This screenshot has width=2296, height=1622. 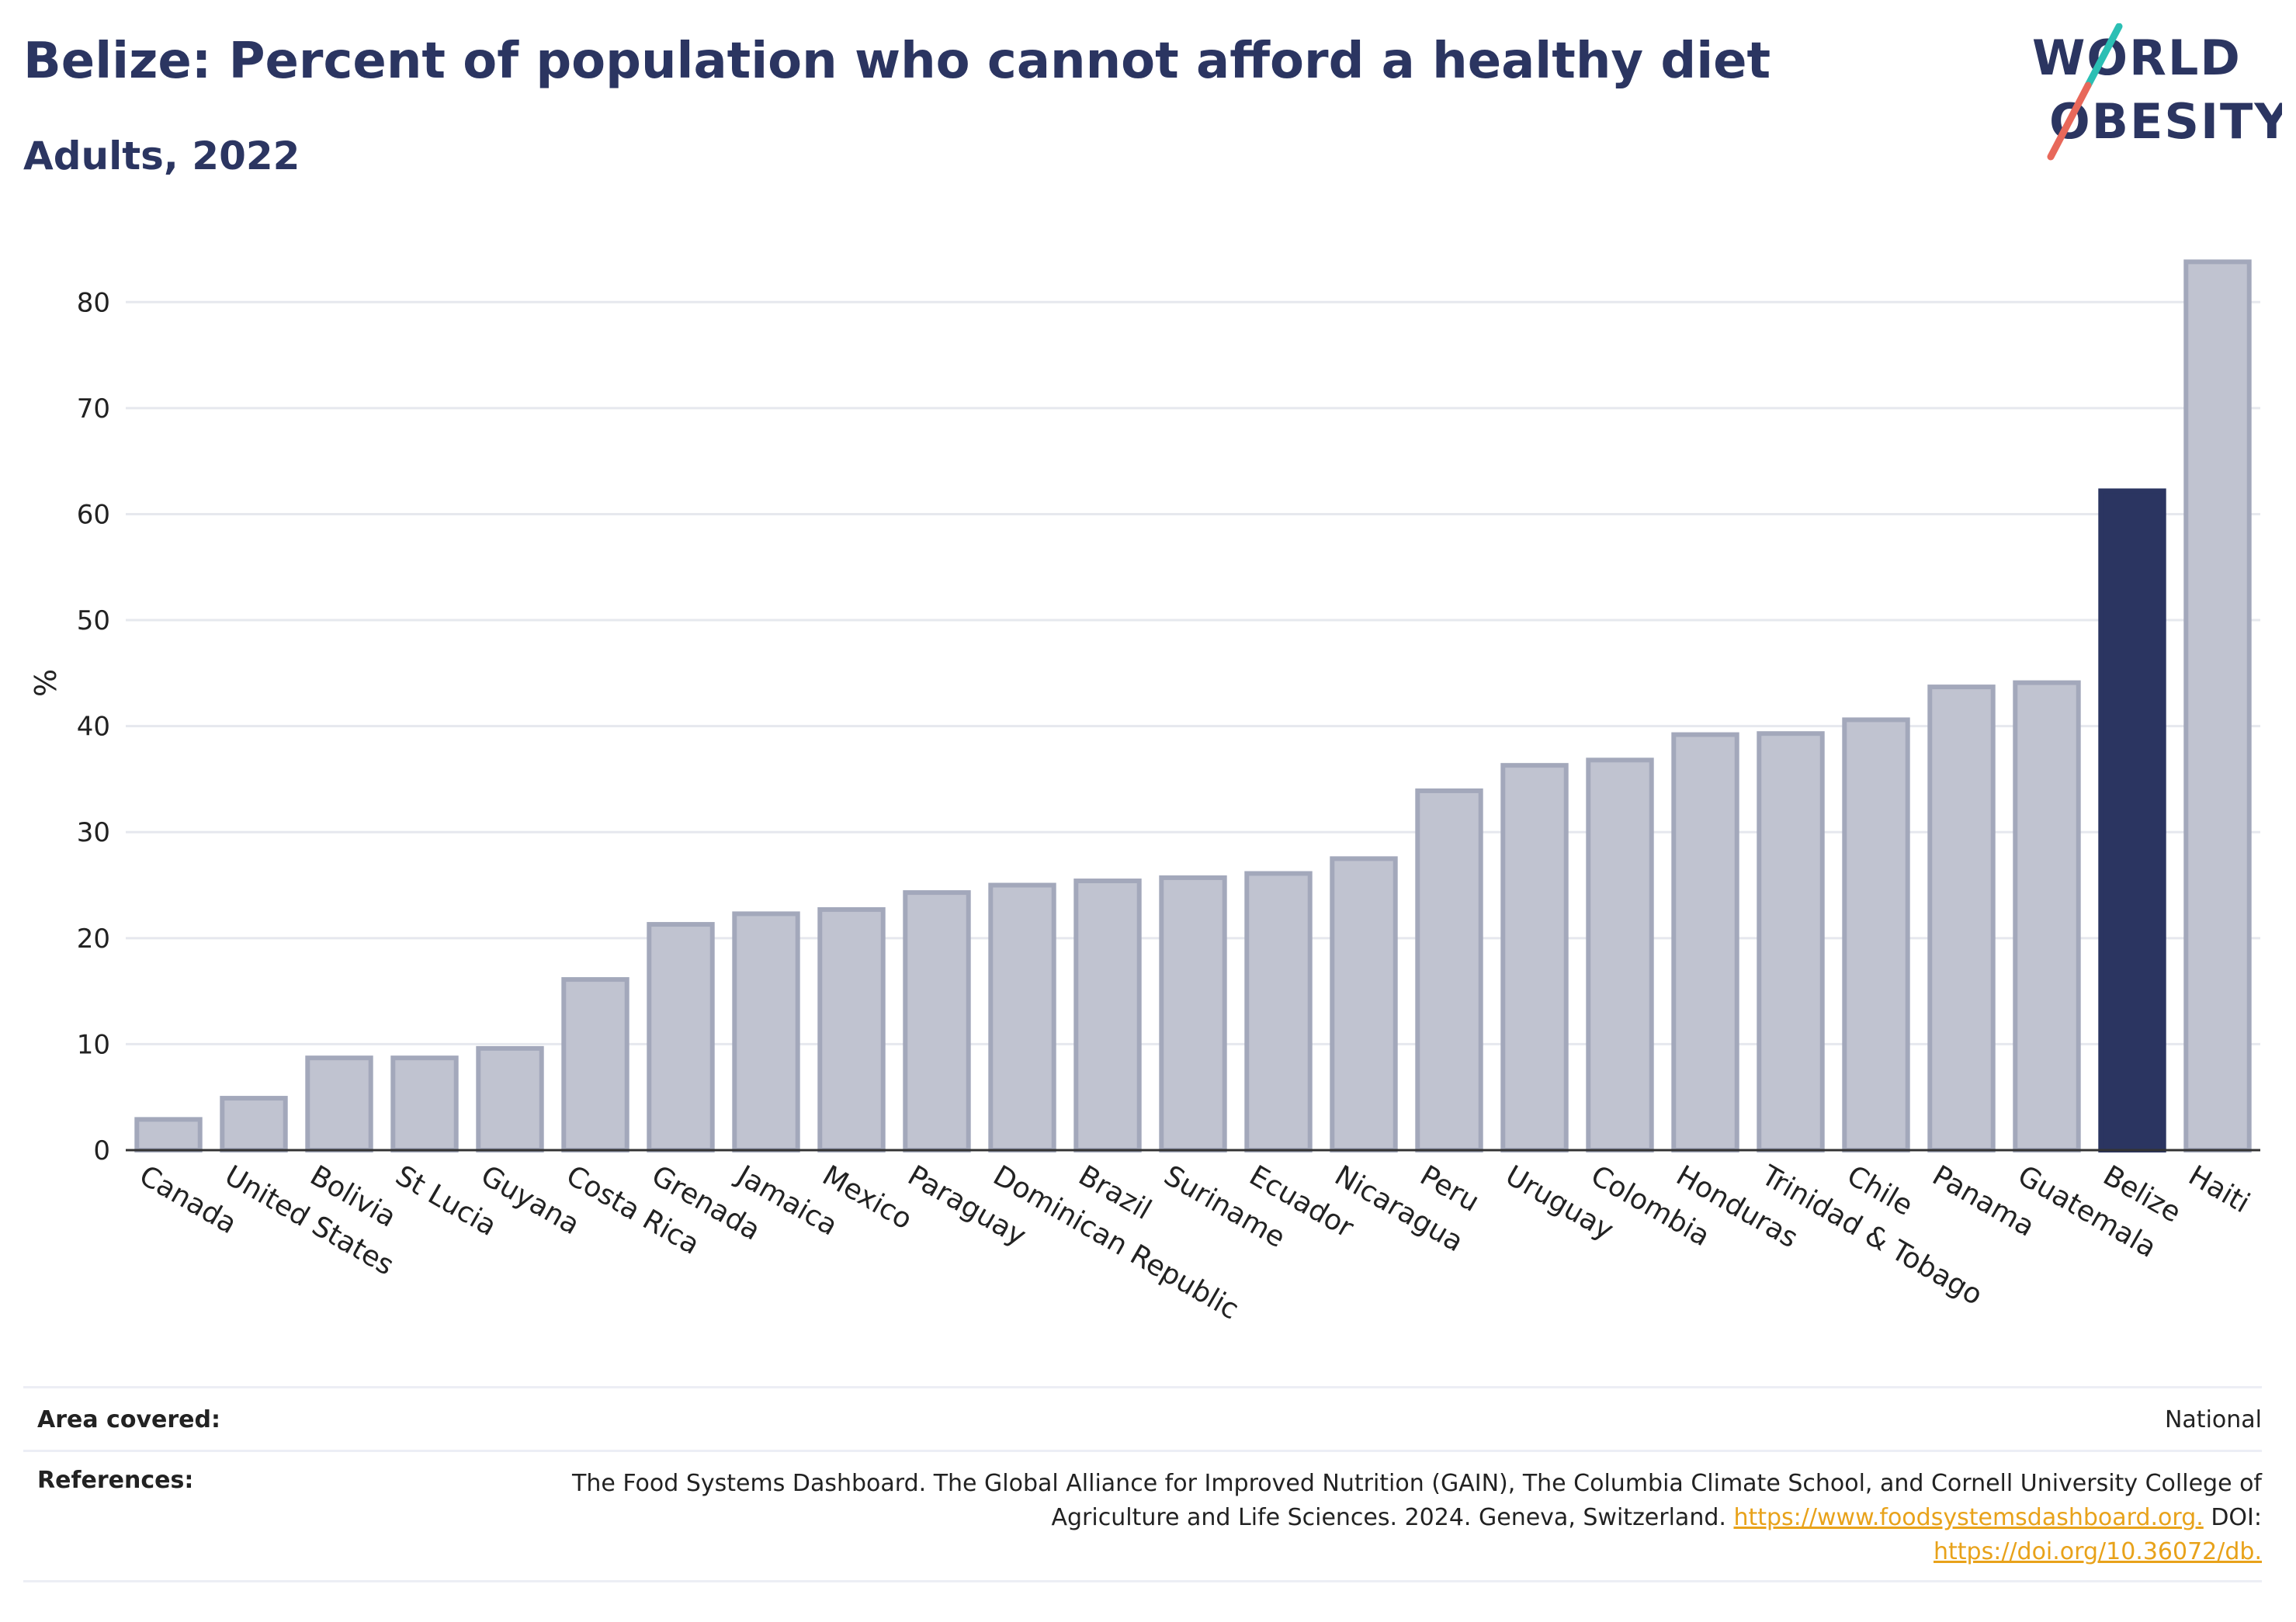 What do you see at coordinates (2157, 92) in the screenshot?
I see `world-obesity-logo: WORLD OBESITY` at bounding box center [2157, 92].